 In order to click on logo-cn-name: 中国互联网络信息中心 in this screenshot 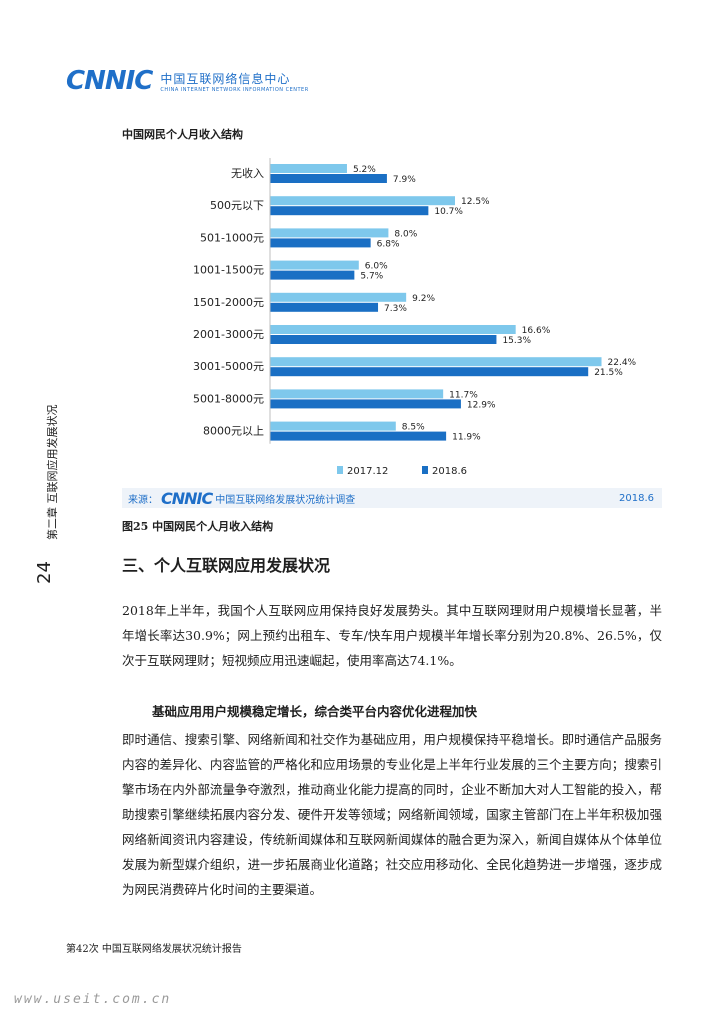, I will do `click(225, 78)`.